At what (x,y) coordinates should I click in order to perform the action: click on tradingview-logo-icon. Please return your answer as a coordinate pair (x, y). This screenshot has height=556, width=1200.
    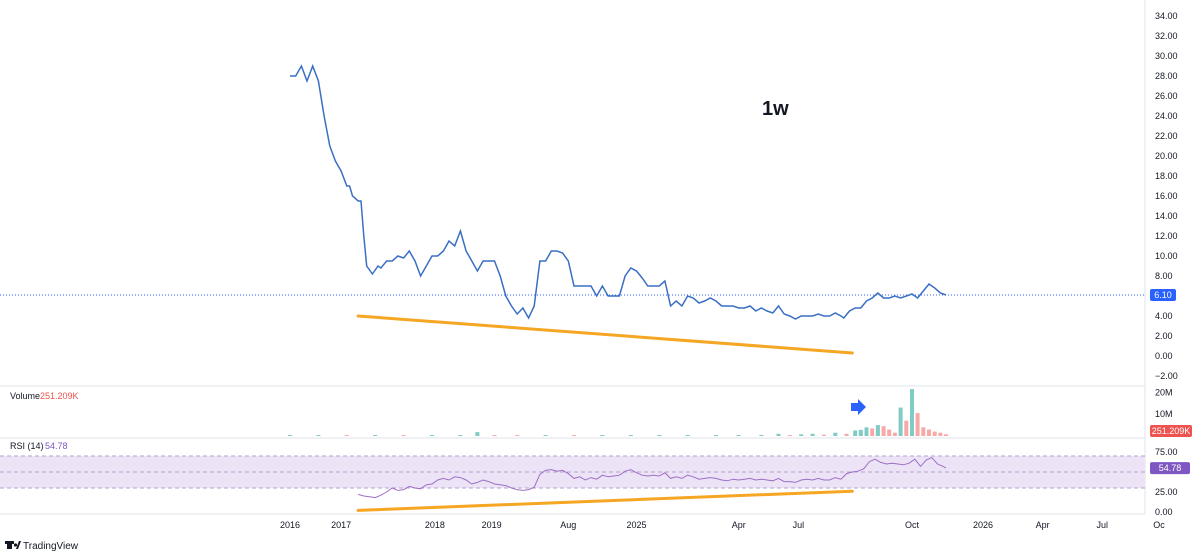
    Looking at the image, I should click on (13, 545).